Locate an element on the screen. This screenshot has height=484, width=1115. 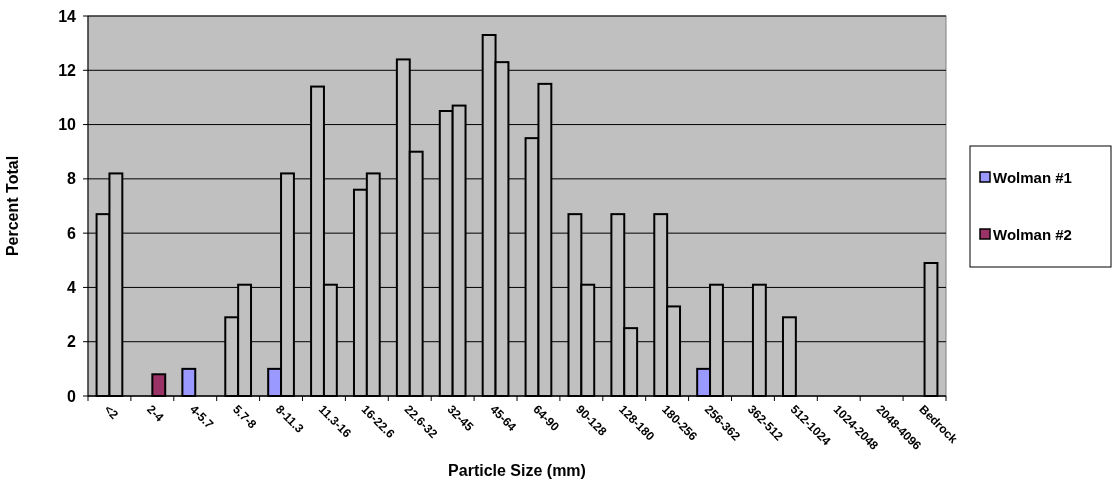
y-tick-label: 4 is located at coordinates (72, 288).